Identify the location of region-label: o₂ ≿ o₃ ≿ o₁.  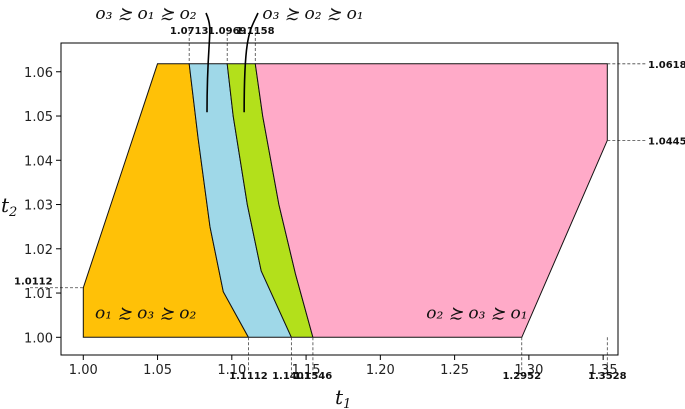
(476, 314).